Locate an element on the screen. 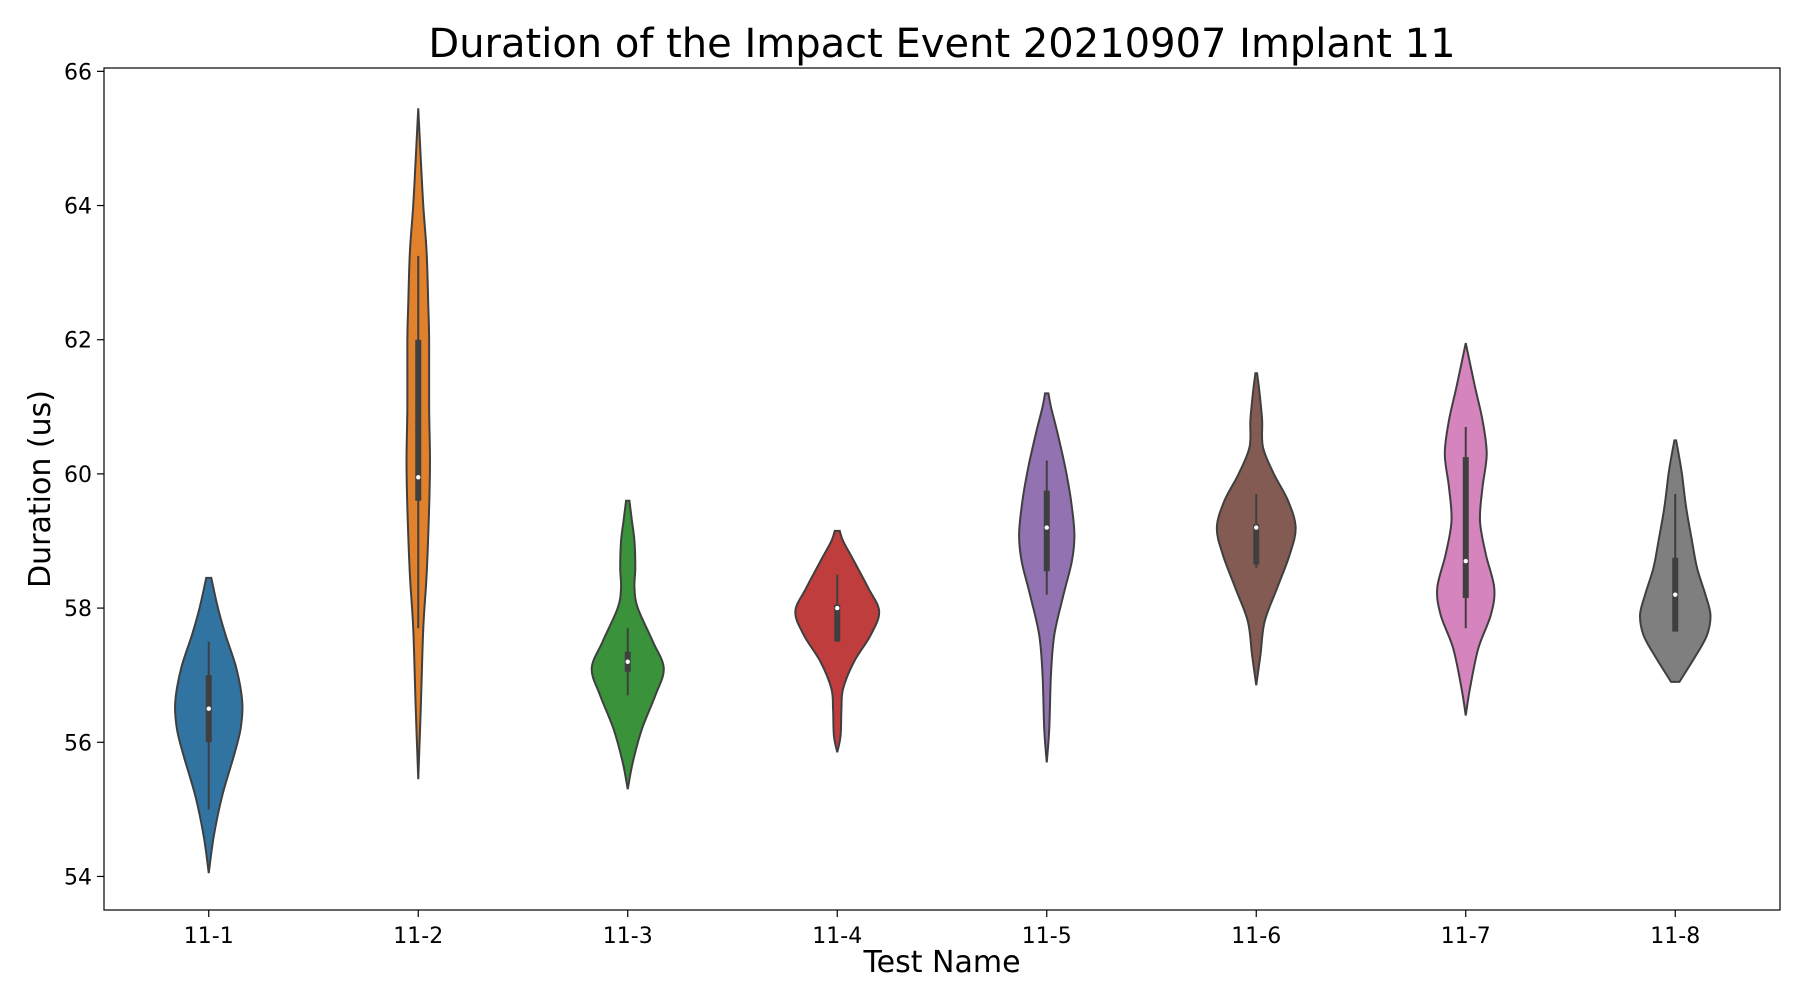 The image size is (1800, 1000). x-axis: 11-1 11-2 11-3 11-4 11-5 11-6 11-7 11-8 is located at coordinates (942, 929).